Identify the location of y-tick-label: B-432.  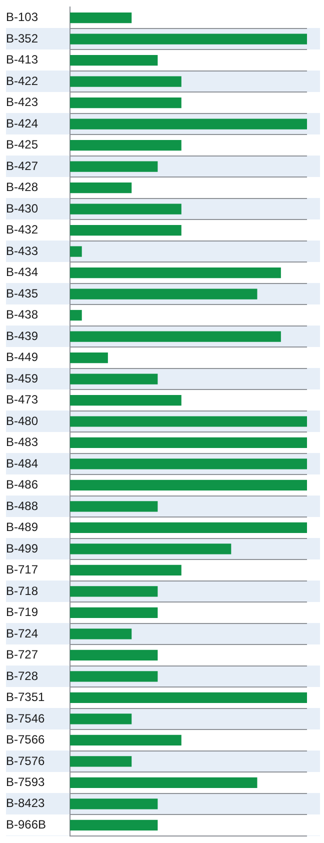
(22, 229).